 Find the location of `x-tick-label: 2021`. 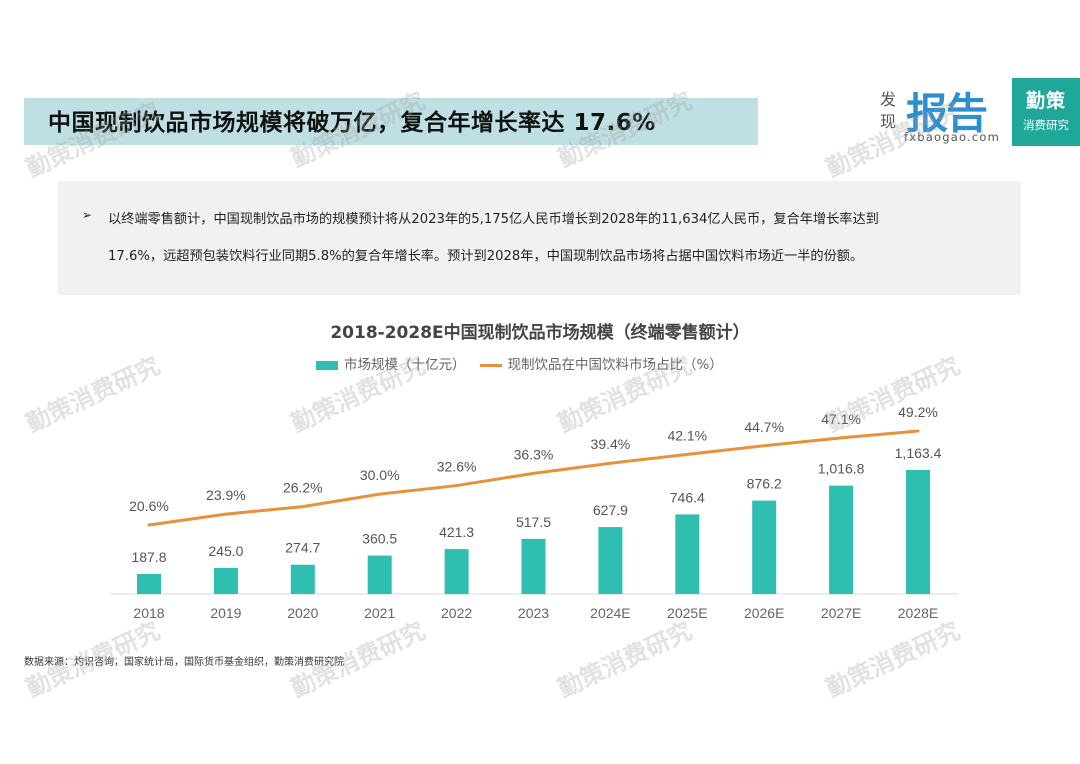

x-tick-label: 2021 is located at coordinates (379, 613).